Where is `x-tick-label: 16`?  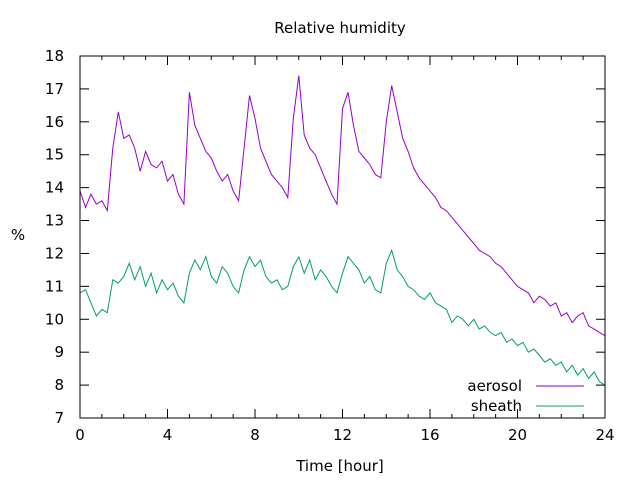
x-tick-label: 16 is located at coordinates (429, 435).